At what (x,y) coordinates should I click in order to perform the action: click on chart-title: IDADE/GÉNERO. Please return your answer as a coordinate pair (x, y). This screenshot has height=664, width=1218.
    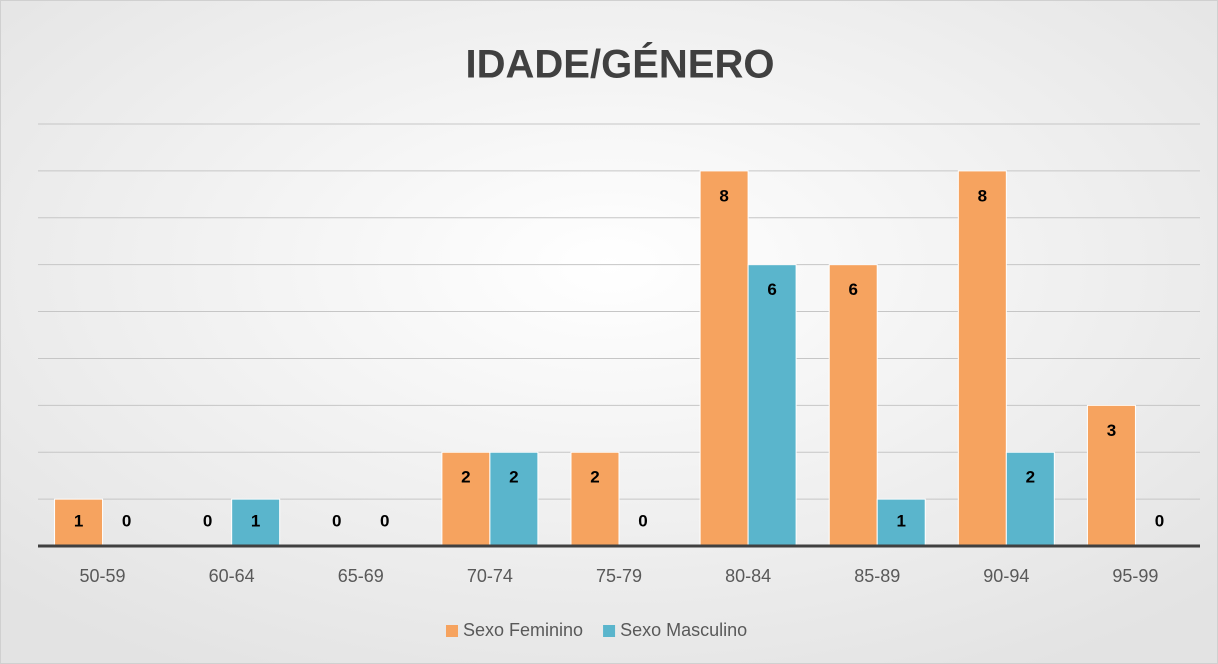
    Looking at the image, I should click on (620, 64).